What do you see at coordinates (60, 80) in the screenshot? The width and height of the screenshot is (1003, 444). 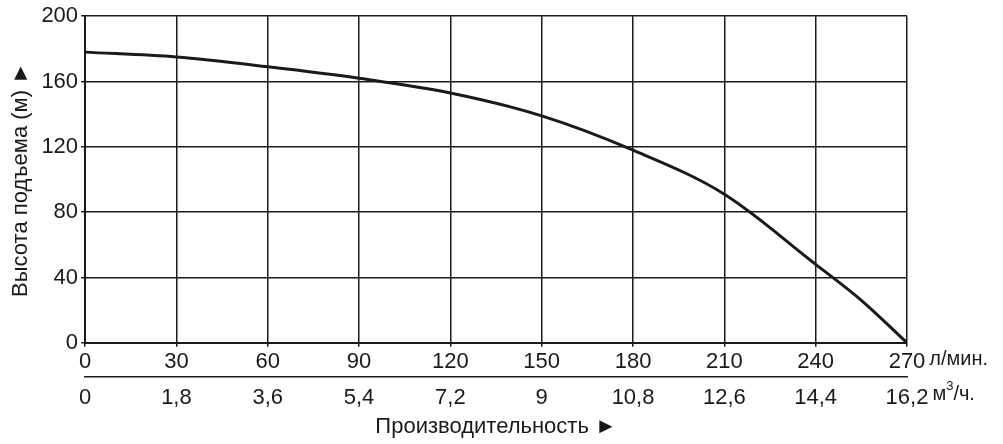 I see `y-tick-label: 160` at bounding box center [60, 80].